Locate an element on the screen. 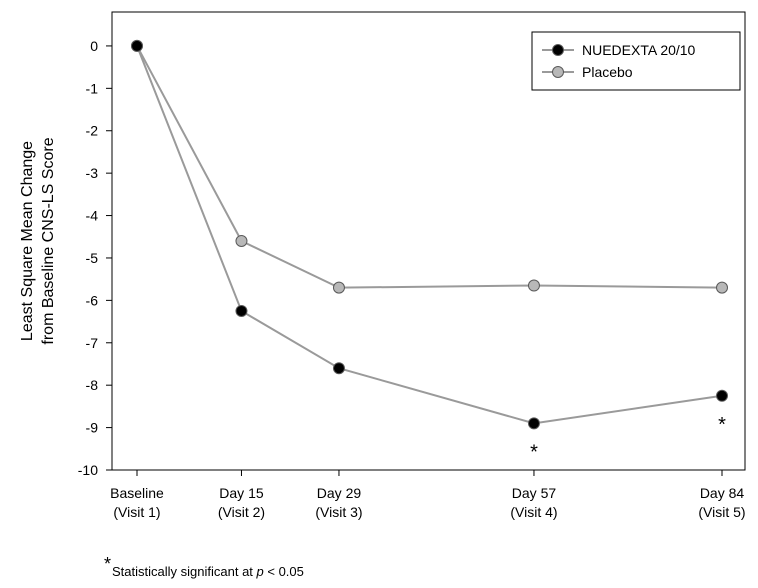 The height and width of the screenshot is (588, 758). x-tick-sublabel: (Visit 2) is located at coordinates (241, 512).